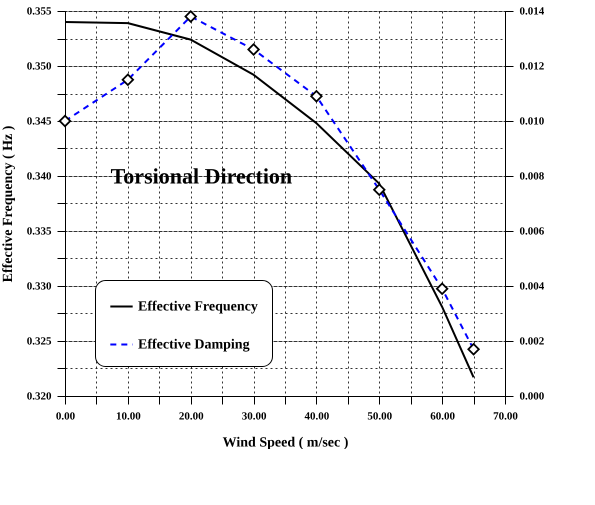 Image resolution: width=595 pixels, height=505 pixels. What do you see at coordinates (8, 203) in the screenshot?
I see `y-axis-title: Effective Frequency ( Hz )` at bounding box center [8, 203].